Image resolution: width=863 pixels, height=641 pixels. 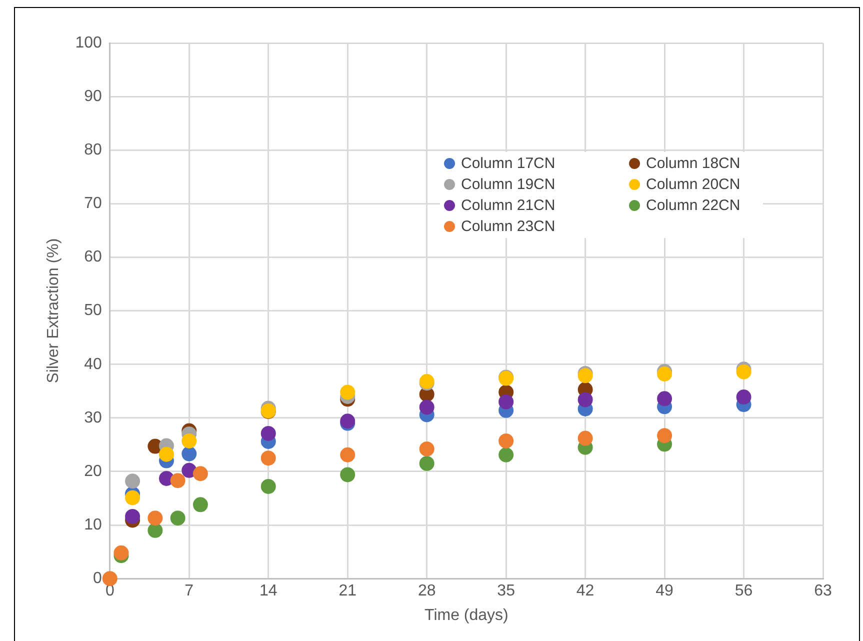 What do you see at coordinates (693, 184) in the screenshot?
I see `legend-label: Column 20CN` at bounding box center [693, 184].